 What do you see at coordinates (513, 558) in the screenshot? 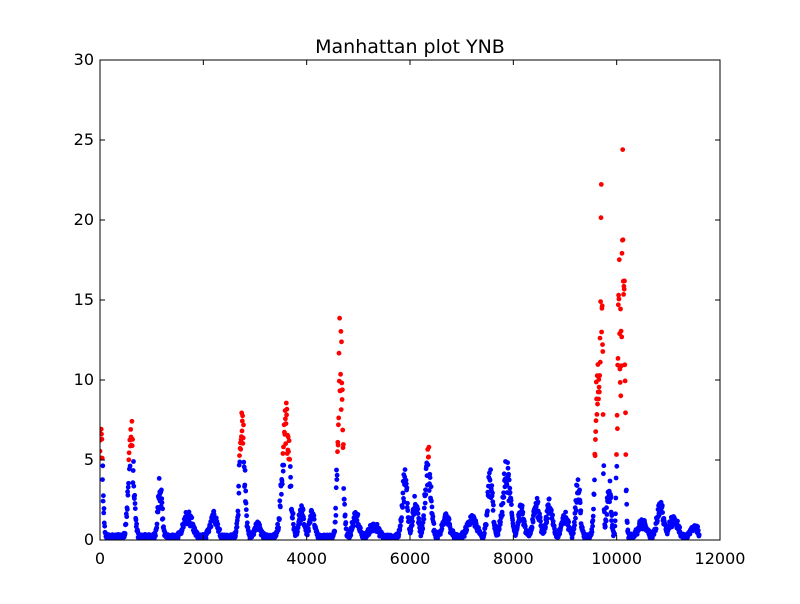
I see `x-tick-label: 8000` at bounding box center [513, 558].